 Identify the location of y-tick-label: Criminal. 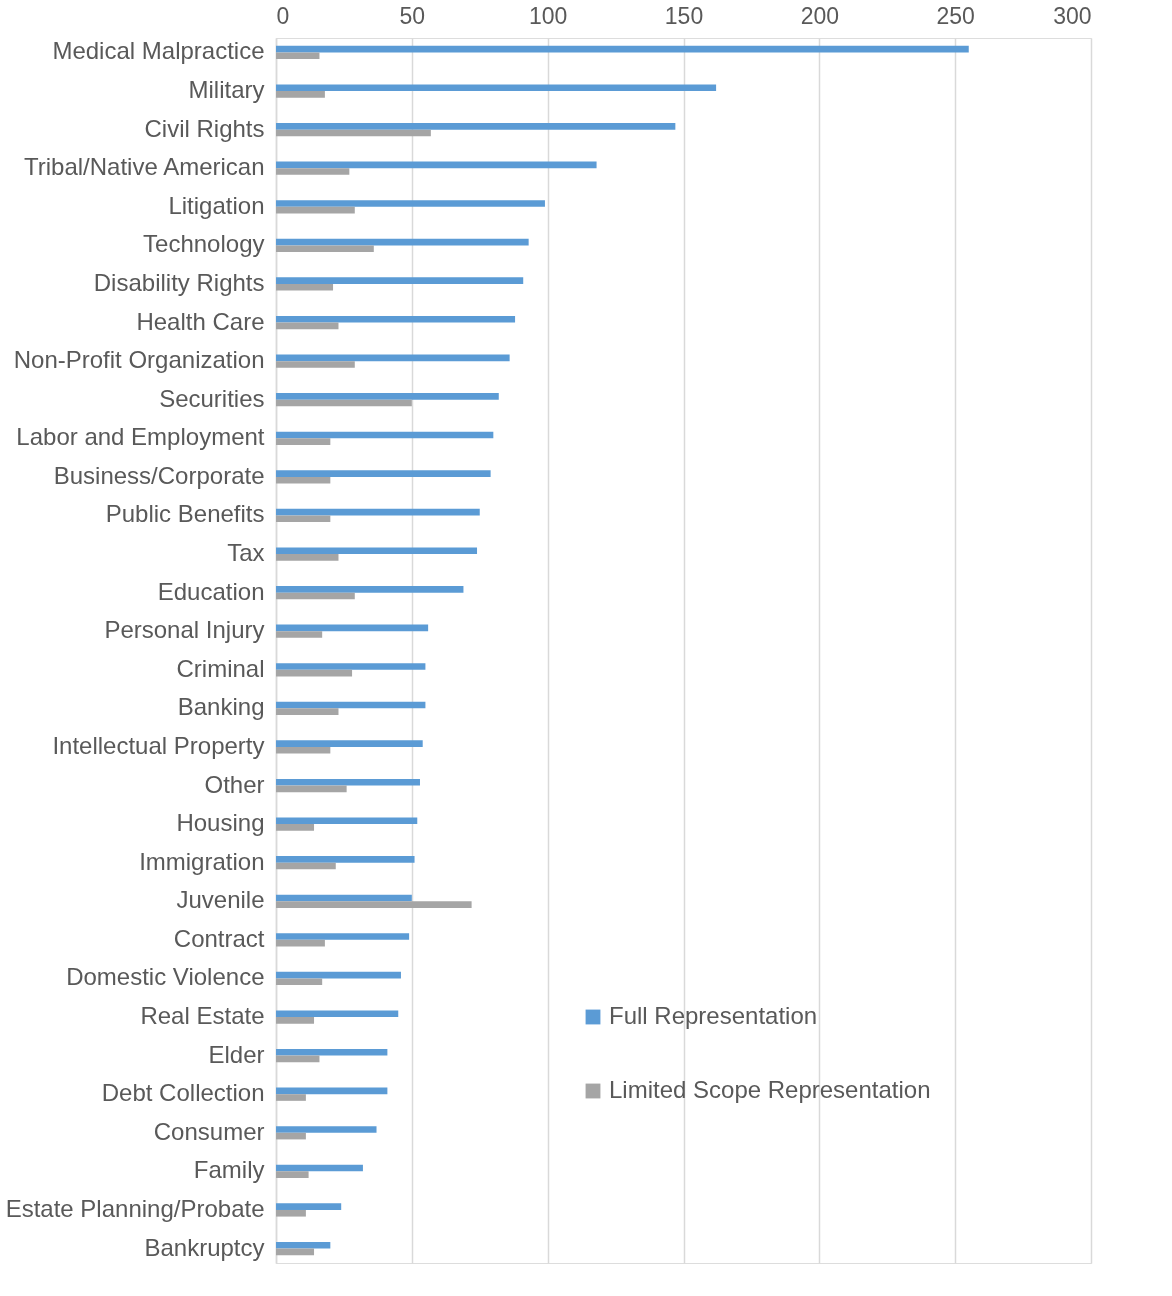
(220, 668).